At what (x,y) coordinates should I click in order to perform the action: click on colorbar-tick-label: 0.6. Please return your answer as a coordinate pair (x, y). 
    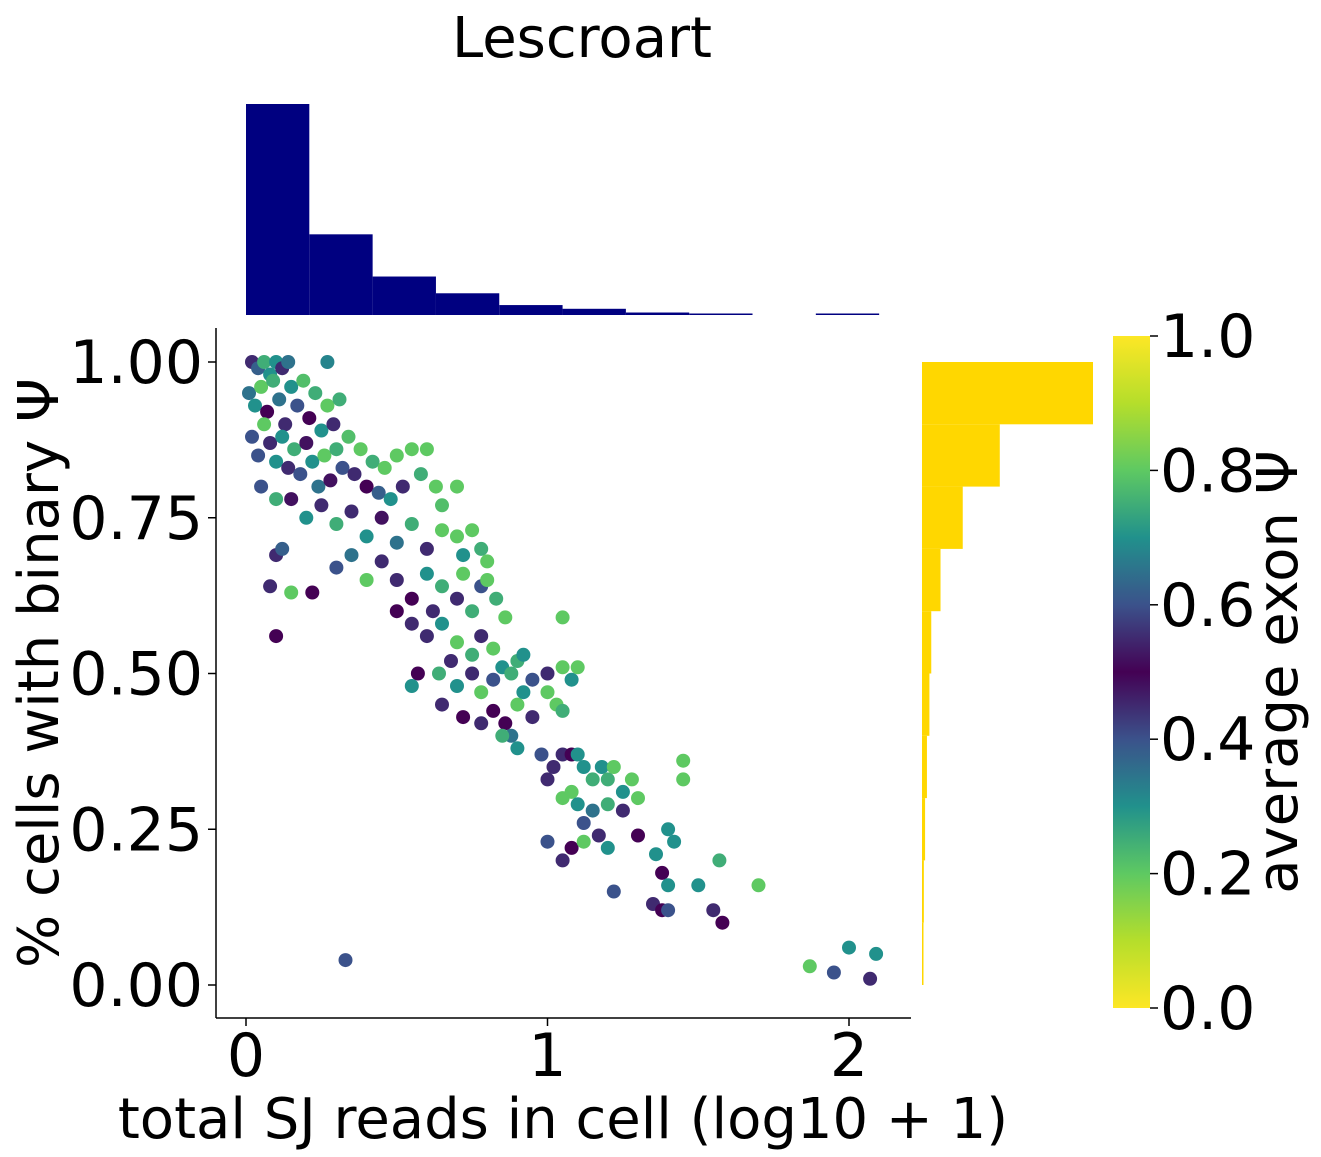
    Looking at the image, I should click on (1207, 606).